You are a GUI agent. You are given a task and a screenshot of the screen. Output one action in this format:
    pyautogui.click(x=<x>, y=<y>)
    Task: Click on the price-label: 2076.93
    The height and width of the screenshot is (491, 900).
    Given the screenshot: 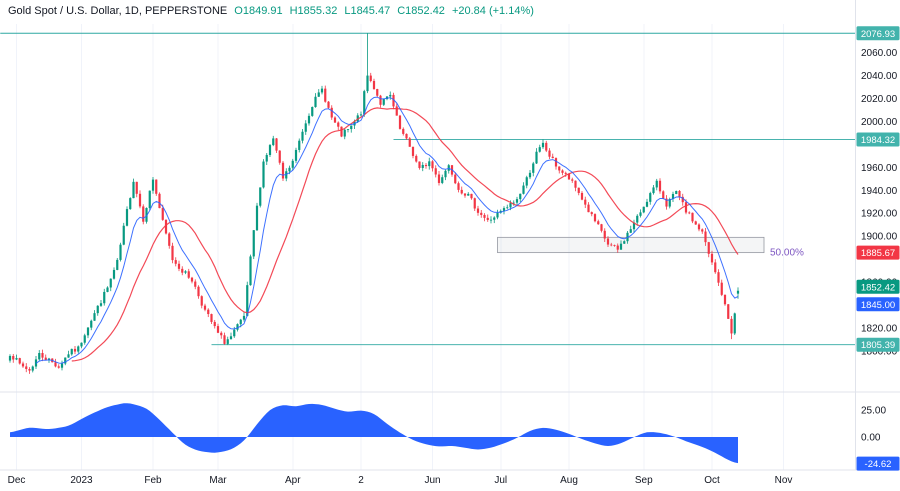 What is the action you would take?
    pyautogui.click(x=878, y=33)
    